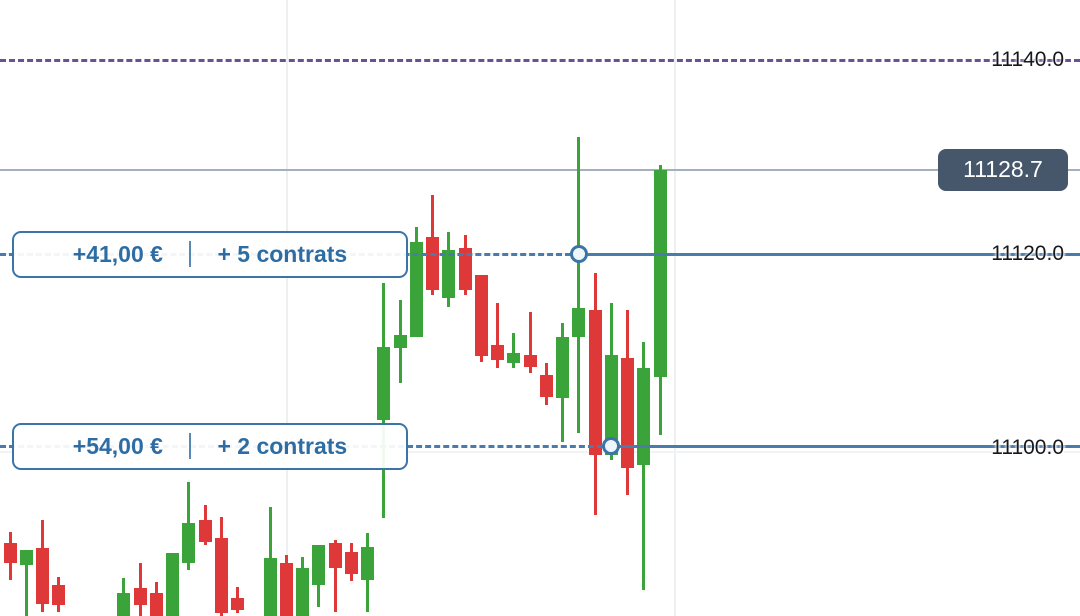 The width and height of the screenshot is (1080, 616). What do you see at coordinates (540, 169) in the screenshot?
I see `current-price-line` at bounding box center [540, 169].